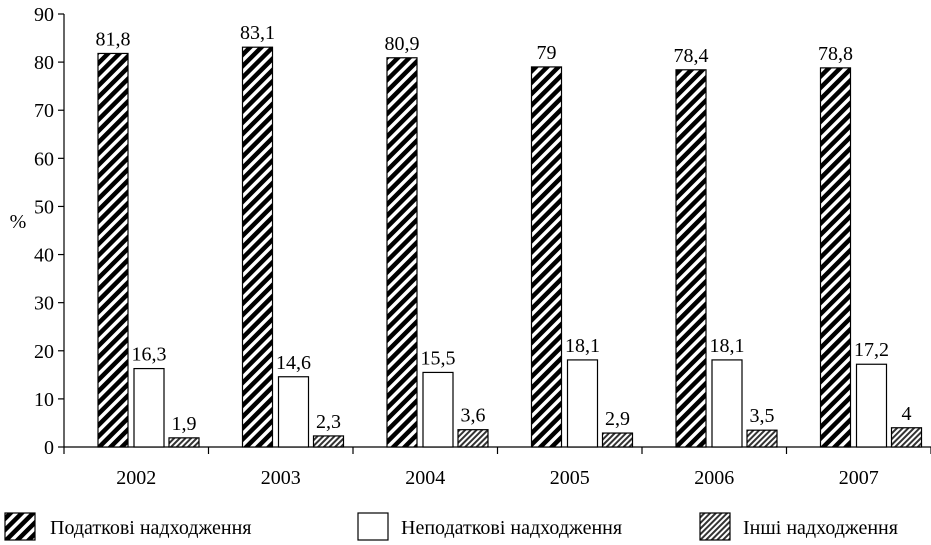 The image size is (931, 545). I want to click on x-tick-label: 2007, so click(859, 478).